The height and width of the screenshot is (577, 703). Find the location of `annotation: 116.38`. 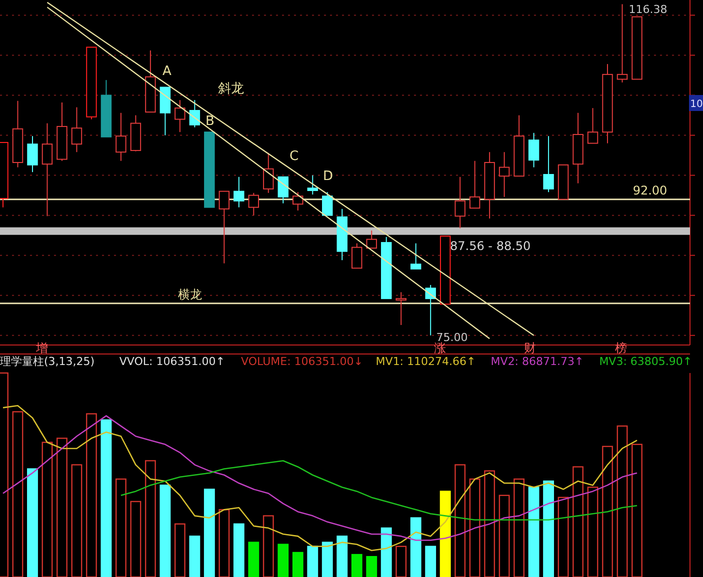

annotation: 116.38 is located at coordinates (648, 9).